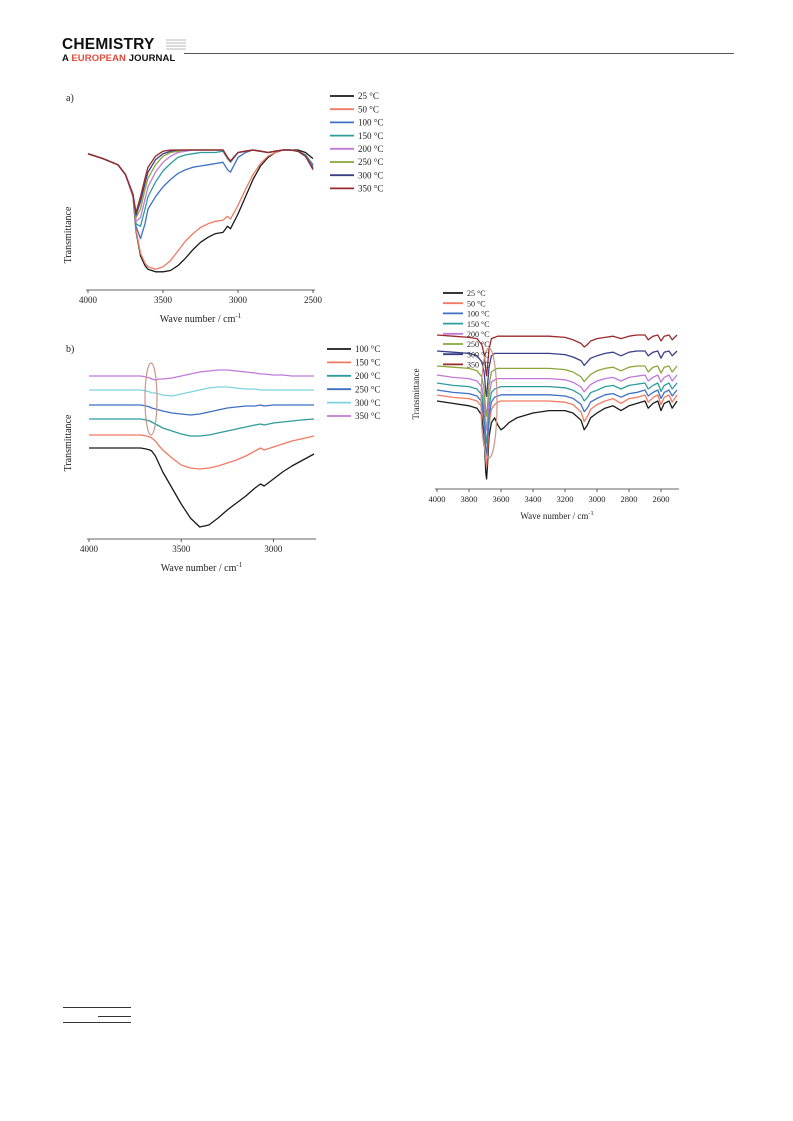 The width and height of the screenshot is (793, 1121). I want to click on header-rule, so click(459, 53).